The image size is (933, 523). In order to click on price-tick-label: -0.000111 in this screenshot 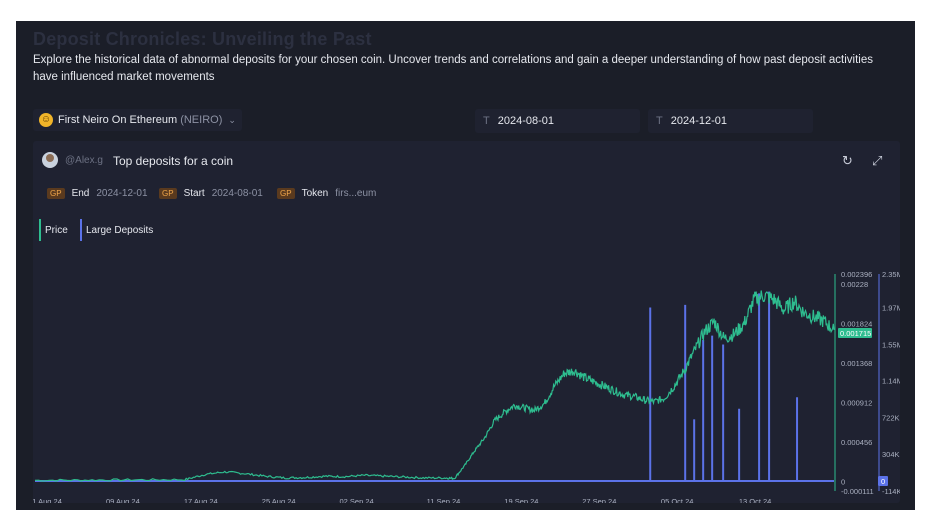, I will do `click(857, 491)`.